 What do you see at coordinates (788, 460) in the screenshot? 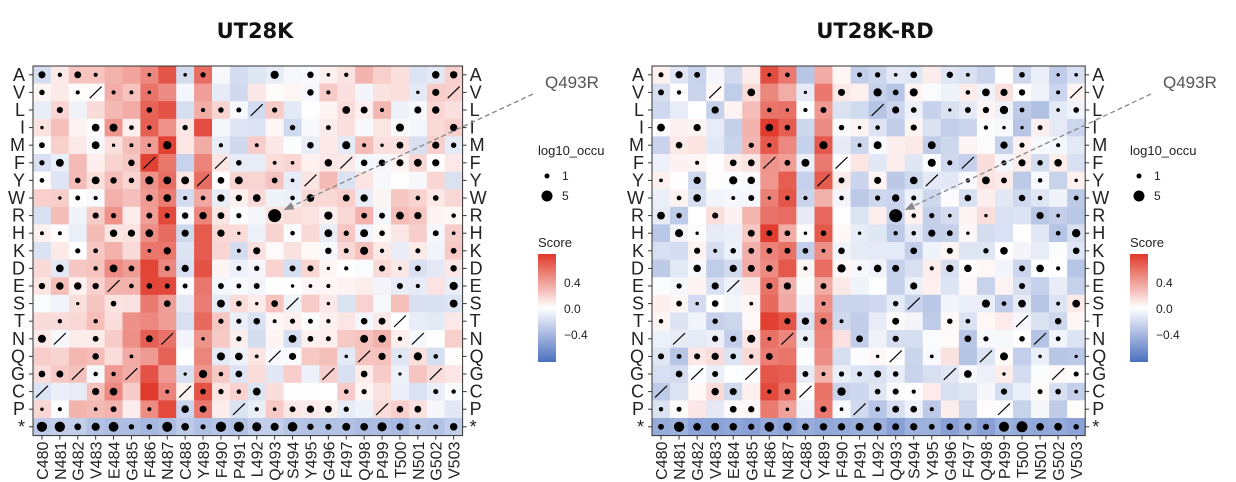
I see `column-label: N487` at bounding box center [788, 460].